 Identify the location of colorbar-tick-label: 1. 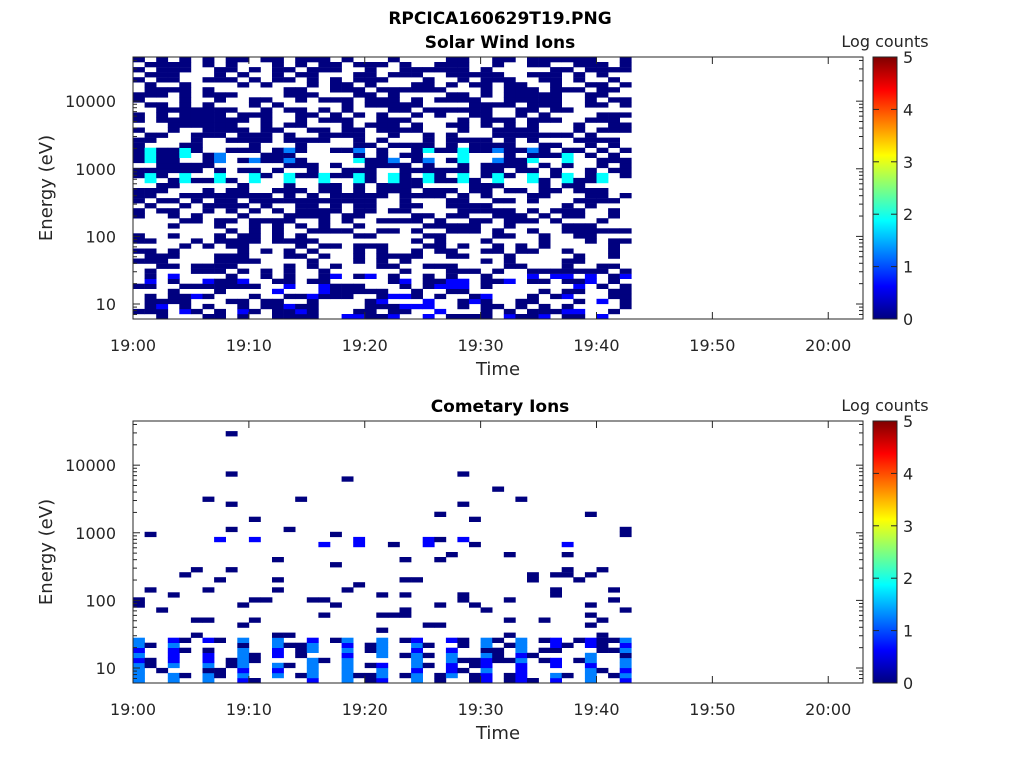
(908, 631).